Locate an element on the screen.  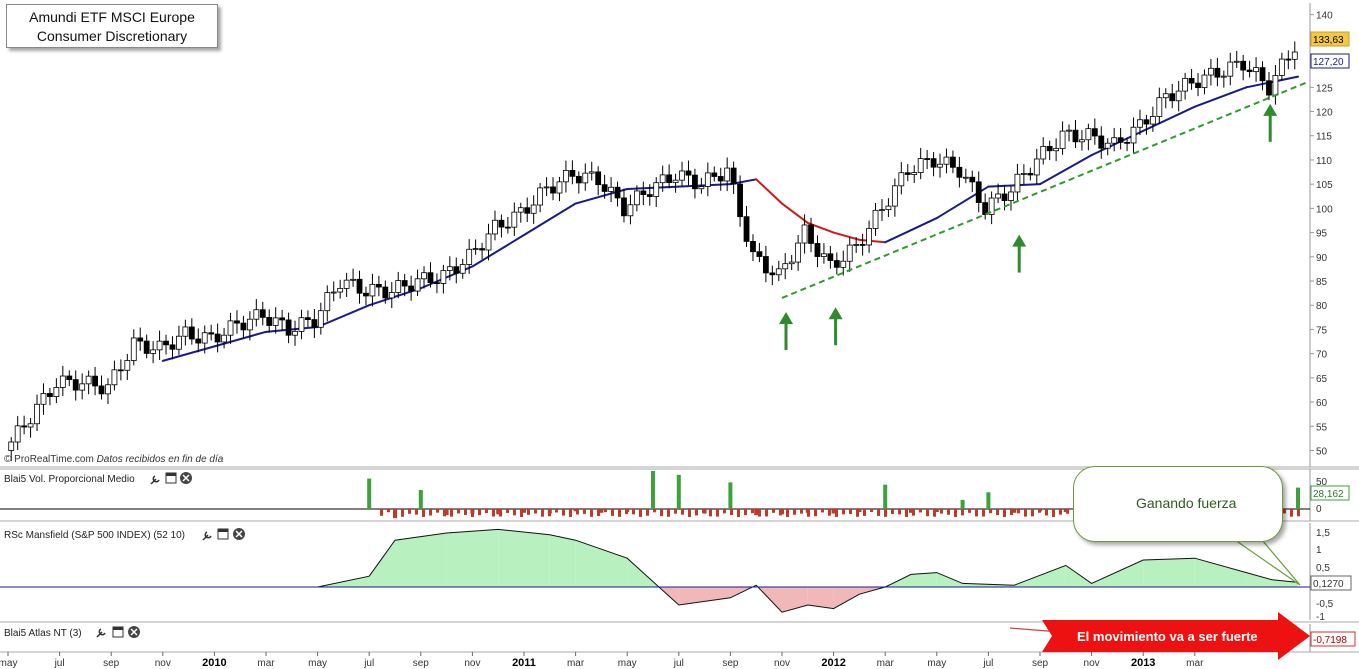
price-tick-label: 60 is located at coordinates (1322, 403).